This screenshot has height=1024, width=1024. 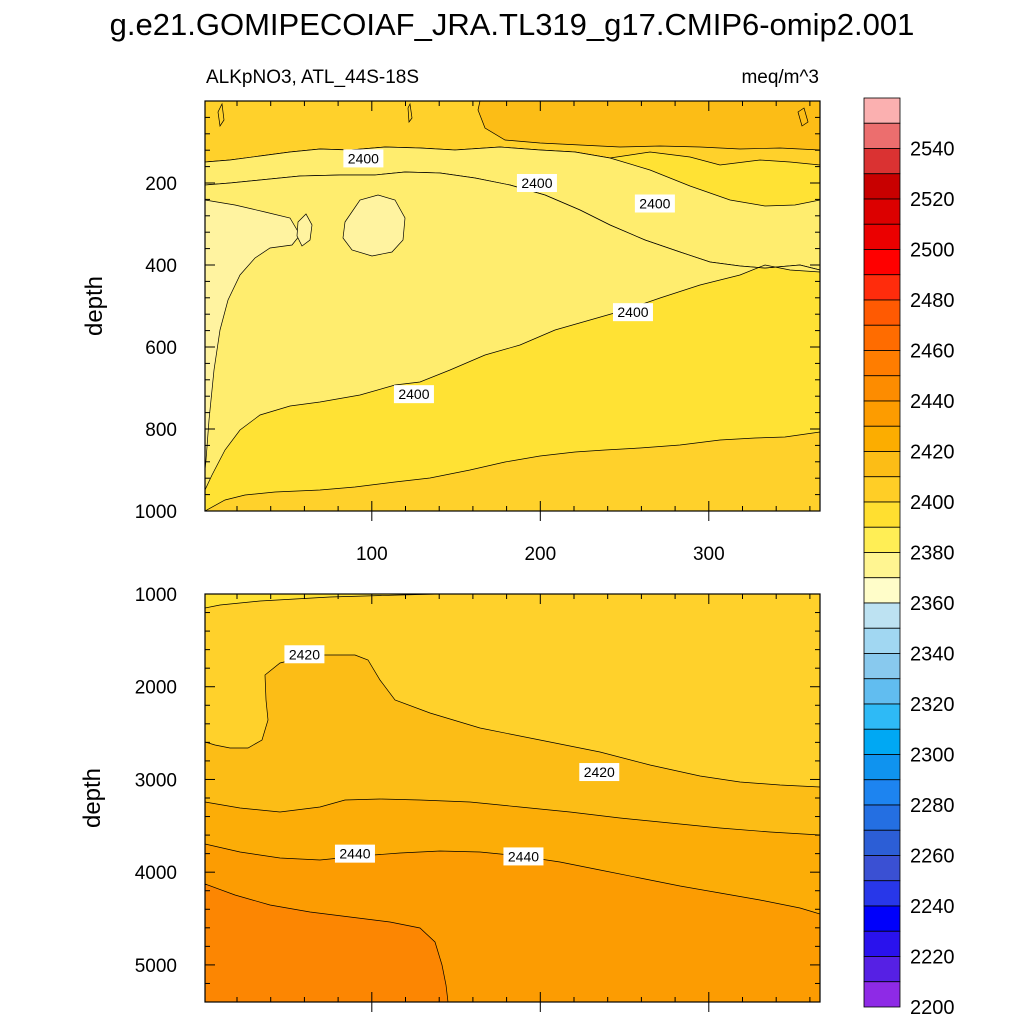 What do you see at coordinates (92, 798) in the screenshot?
I see `lower-ylabel: depth` at bounding box center [92, 798].